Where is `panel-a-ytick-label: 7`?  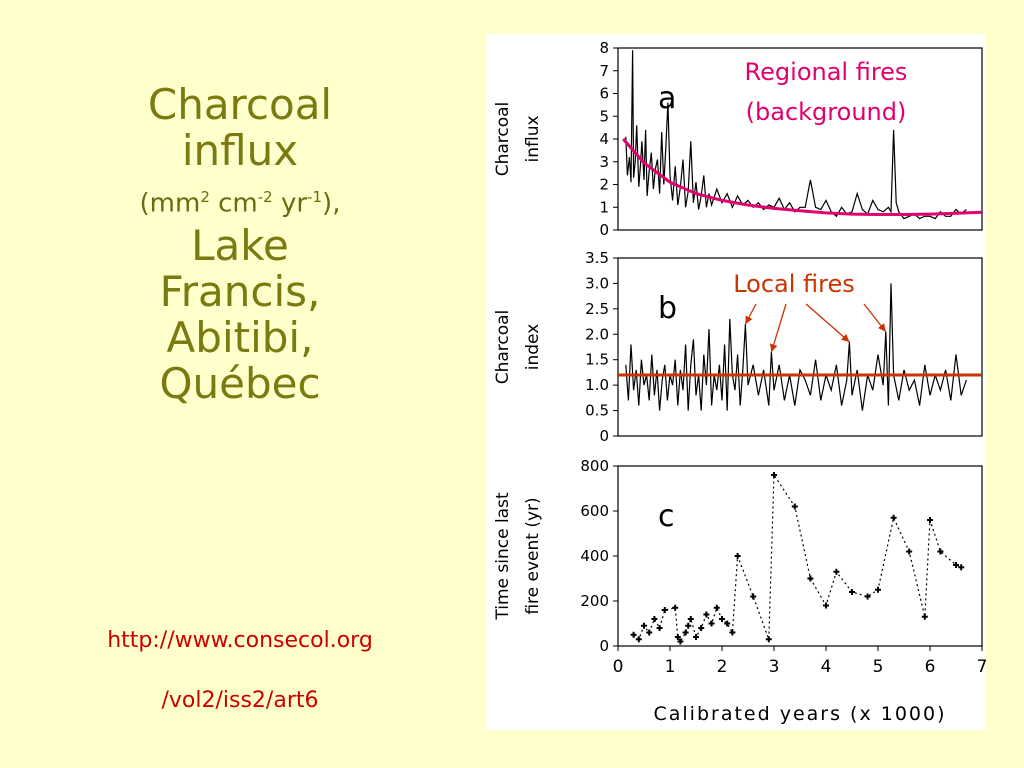 panel-a-ytick-label: 7 is located at coordinates (604, 71).